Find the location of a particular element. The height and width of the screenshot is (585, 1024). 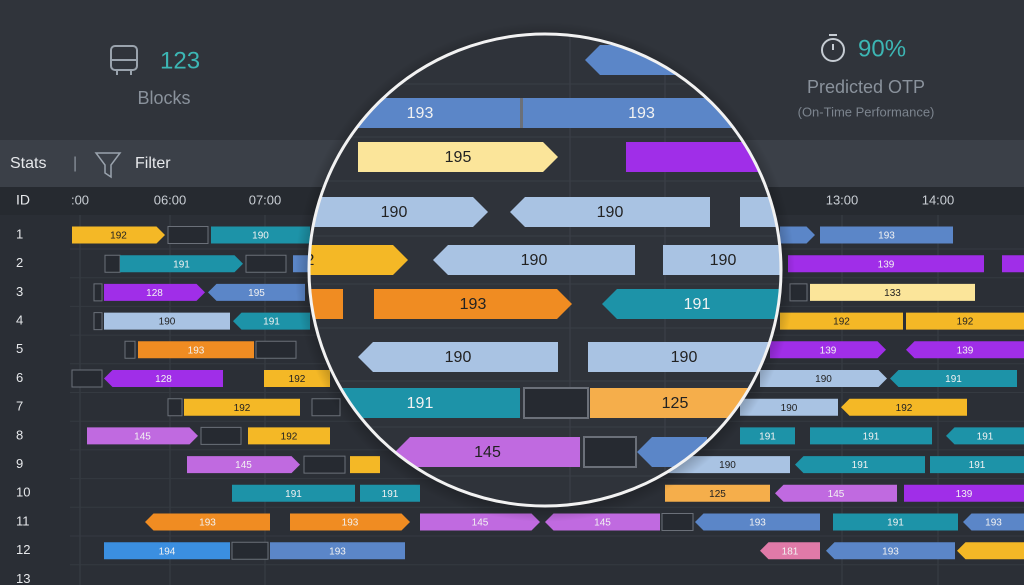

zoom-label: 145 is located at coordinates (487, 452).